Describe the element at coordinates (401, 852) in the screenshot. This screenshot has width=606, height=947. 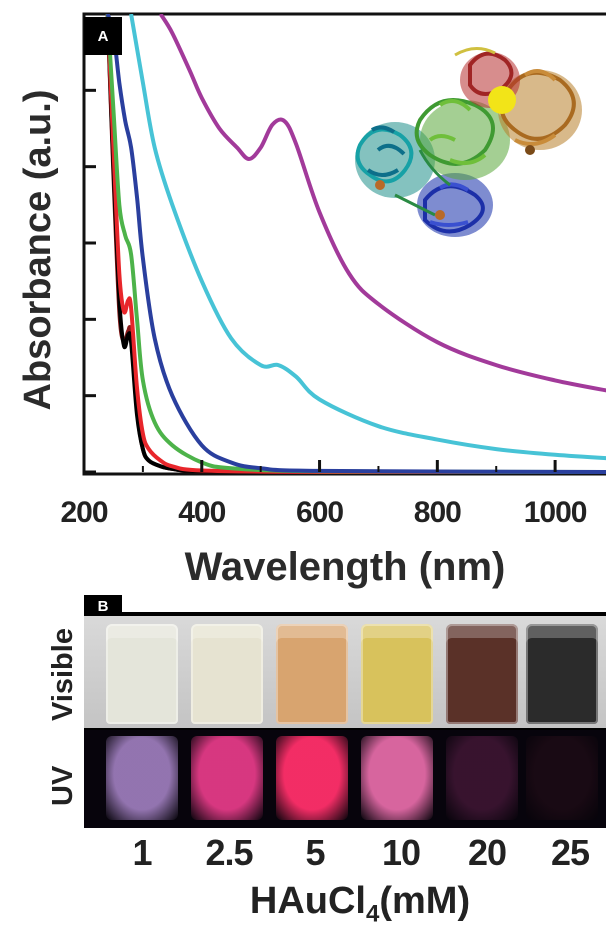
I see `concentration-label-4: 10` at that location.